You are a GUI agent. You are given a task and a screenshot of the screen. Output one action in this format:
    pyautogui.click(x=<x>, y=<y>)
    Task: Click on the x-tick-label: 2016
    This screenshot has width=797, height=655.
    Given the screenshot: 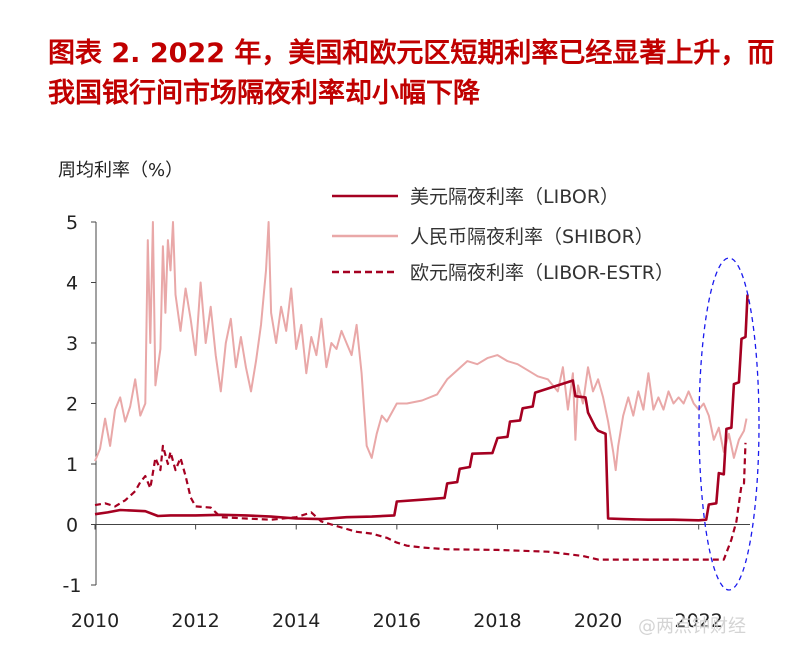 What is the action you would take?
    pyautogui.click(x=397, y=621)
    